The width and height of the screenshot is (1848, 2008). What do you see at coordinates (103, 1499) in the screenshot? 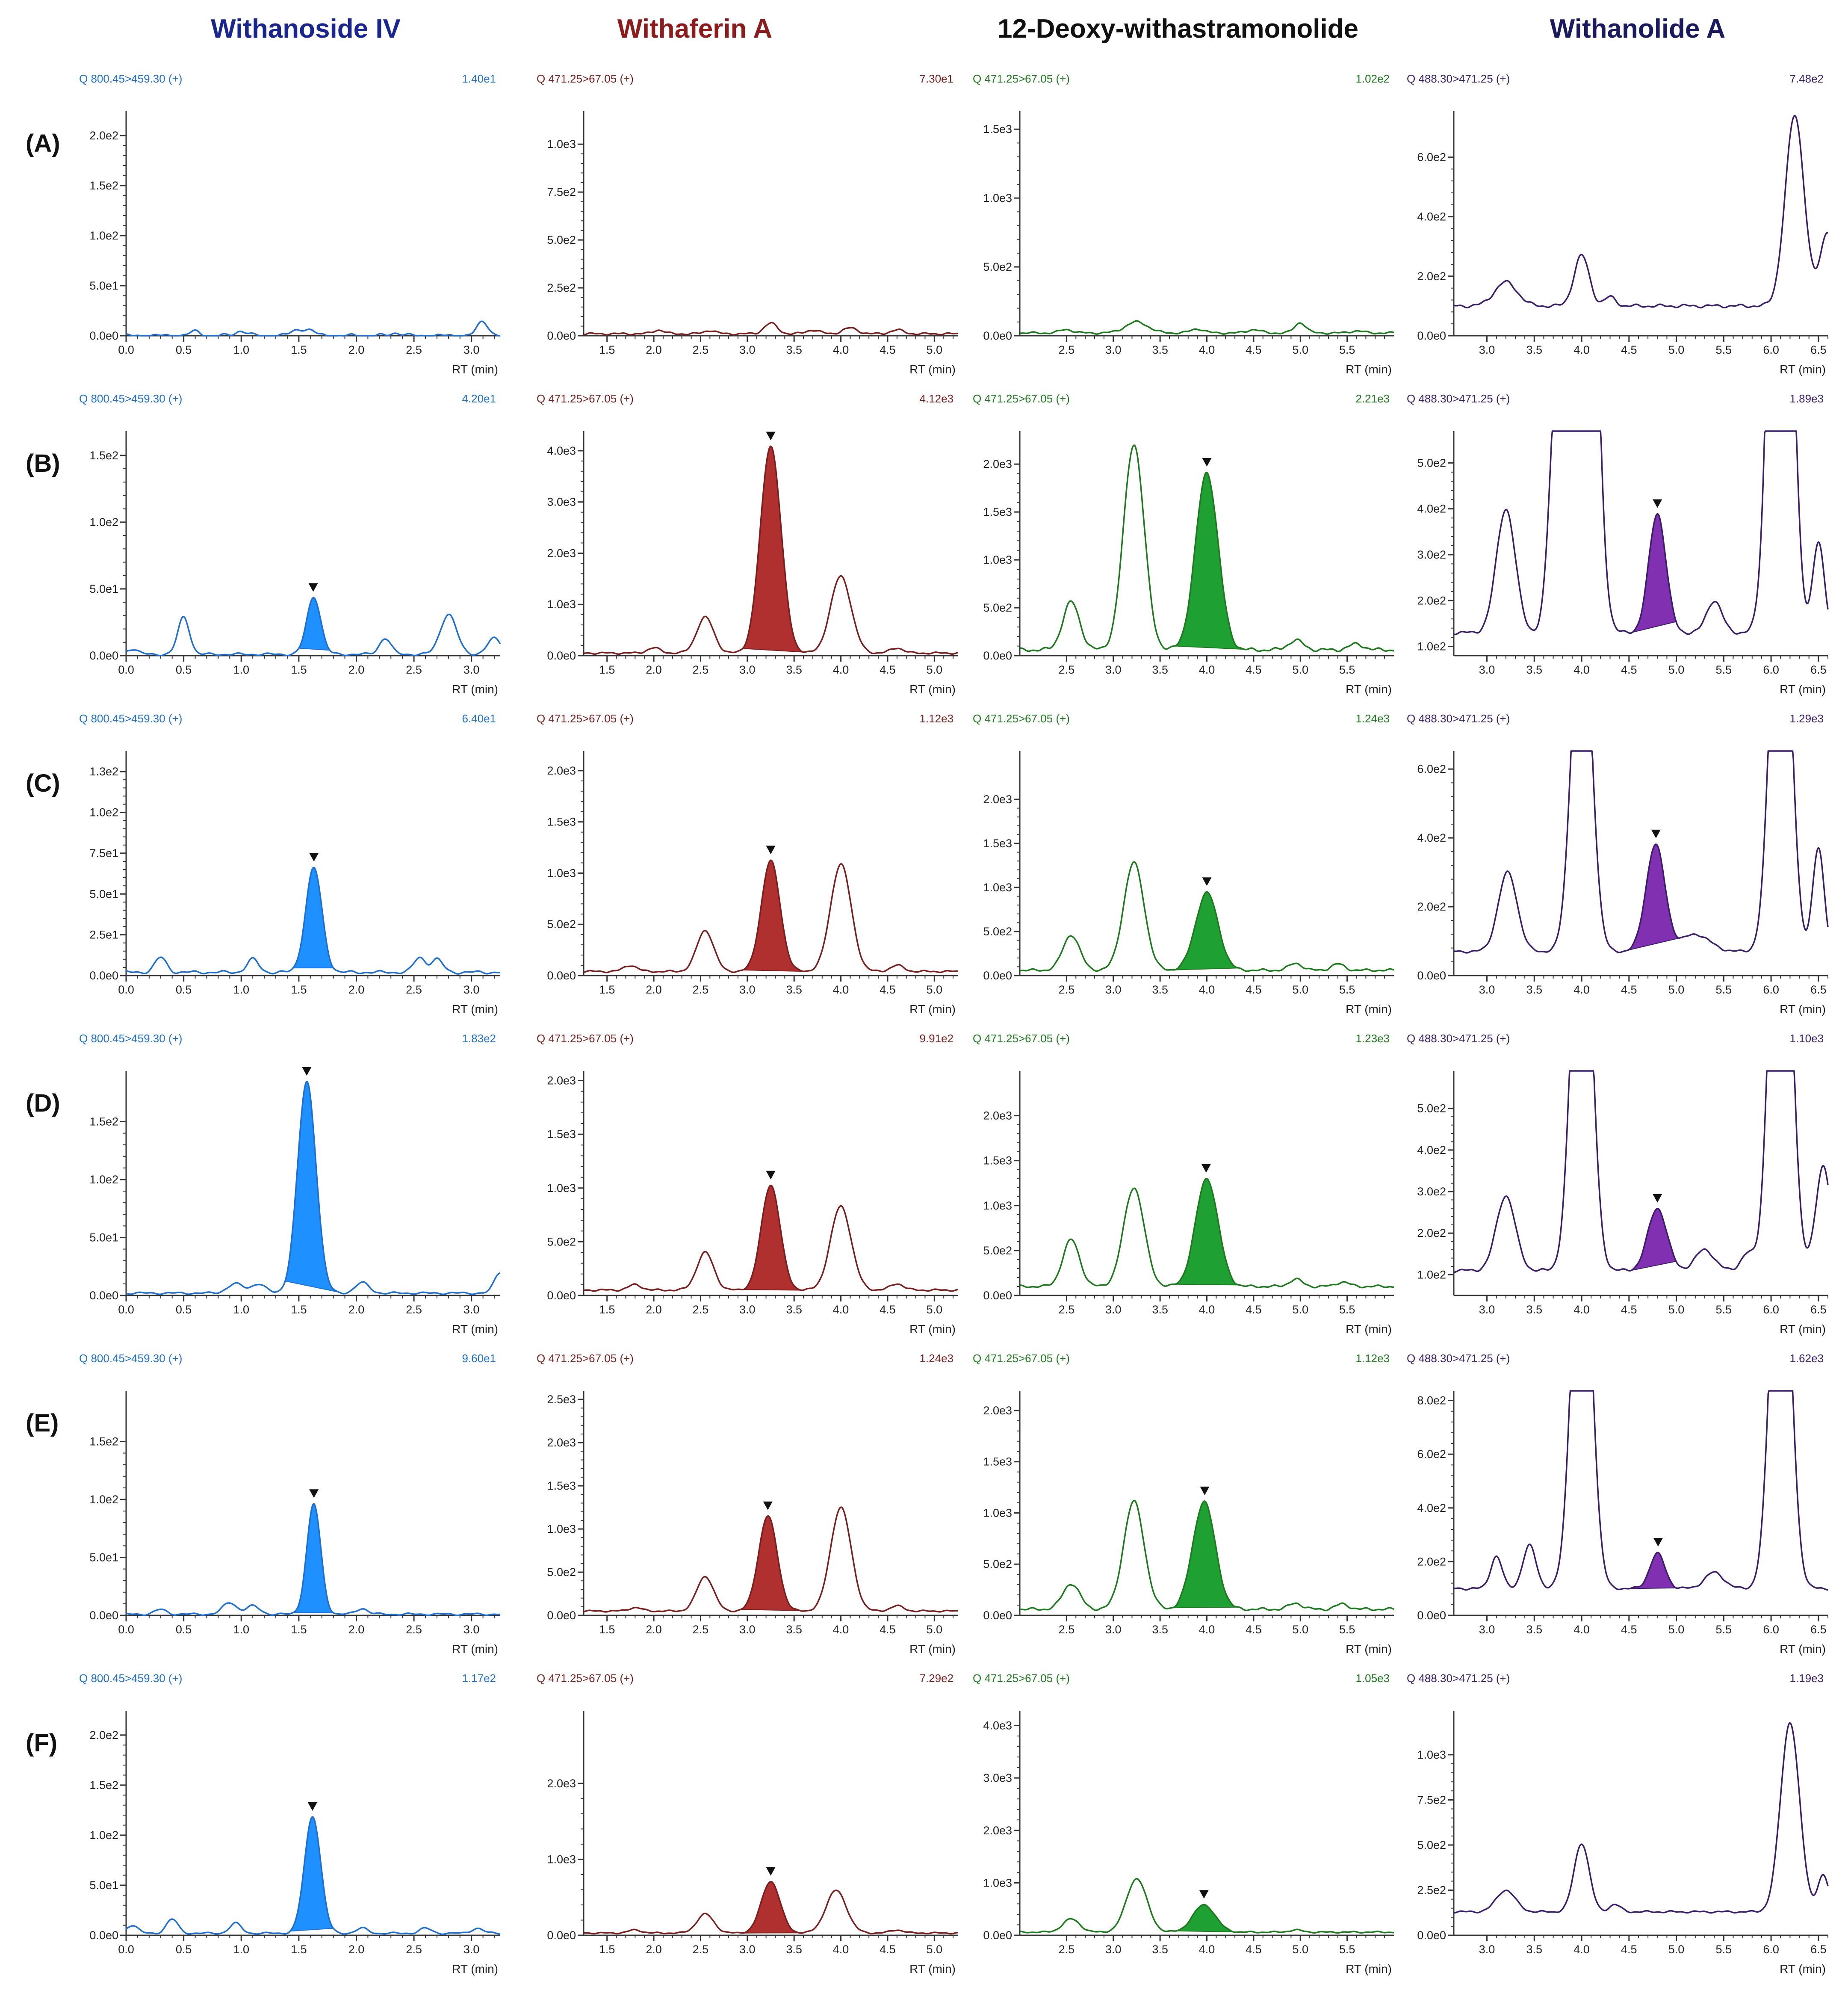
I see `y-tick-label: 1.0e2` at bounding box center [103, 1499].